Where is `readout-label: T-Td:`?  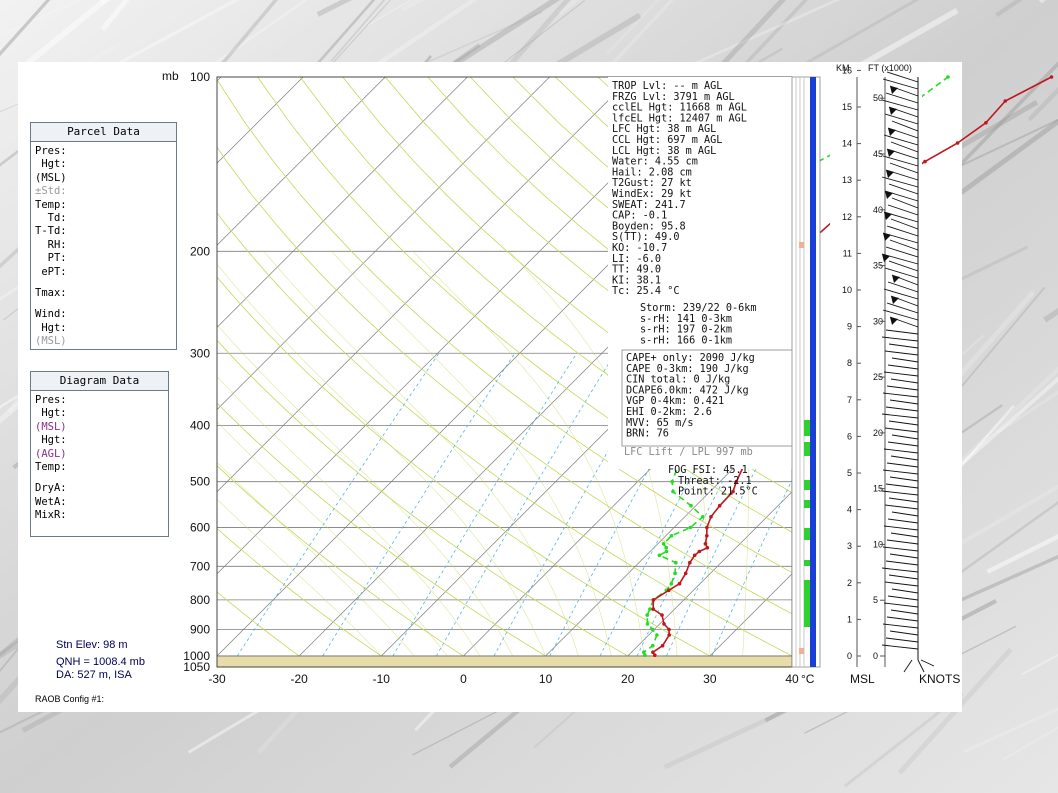
readout-label: T-Td: is located at coordinates (51, 231).